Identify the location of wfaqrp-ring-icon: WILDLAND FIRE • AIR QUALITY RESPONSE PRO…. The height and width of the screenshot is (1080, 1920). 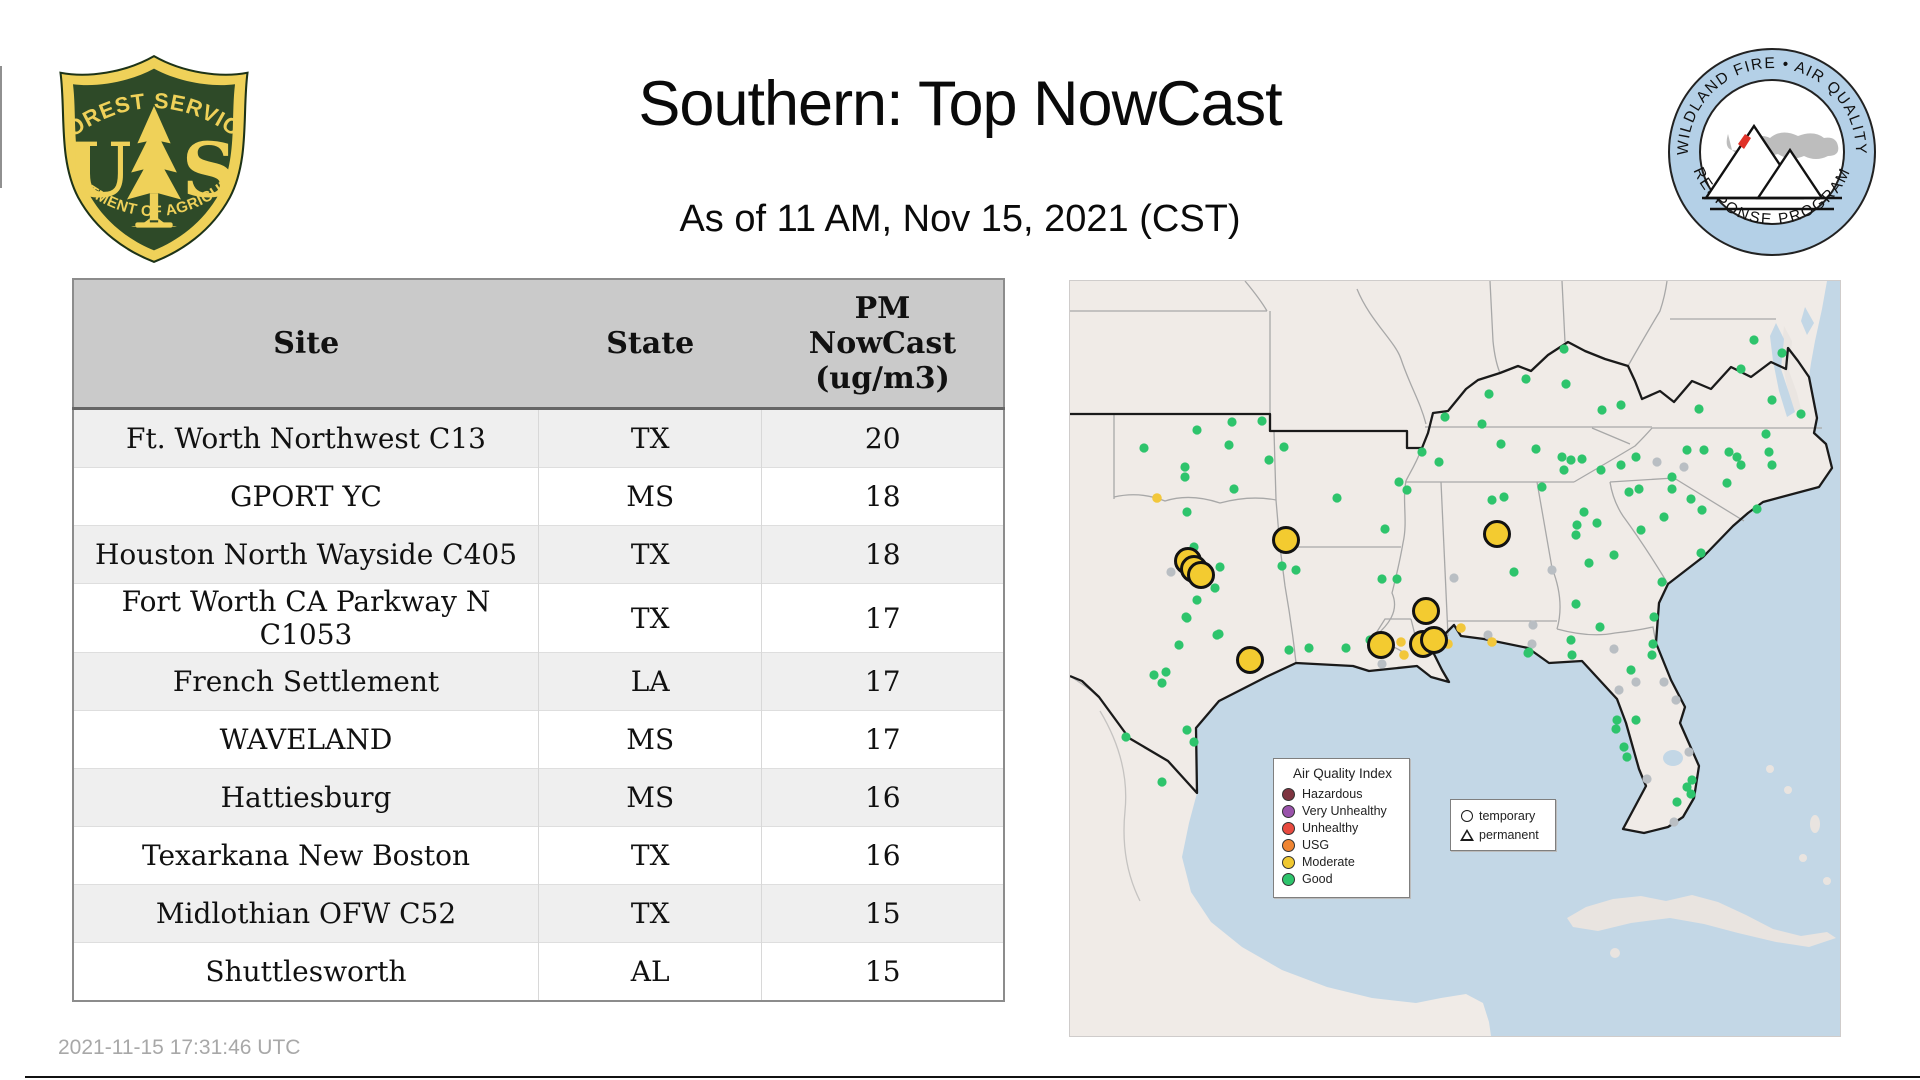
(1772, 152).